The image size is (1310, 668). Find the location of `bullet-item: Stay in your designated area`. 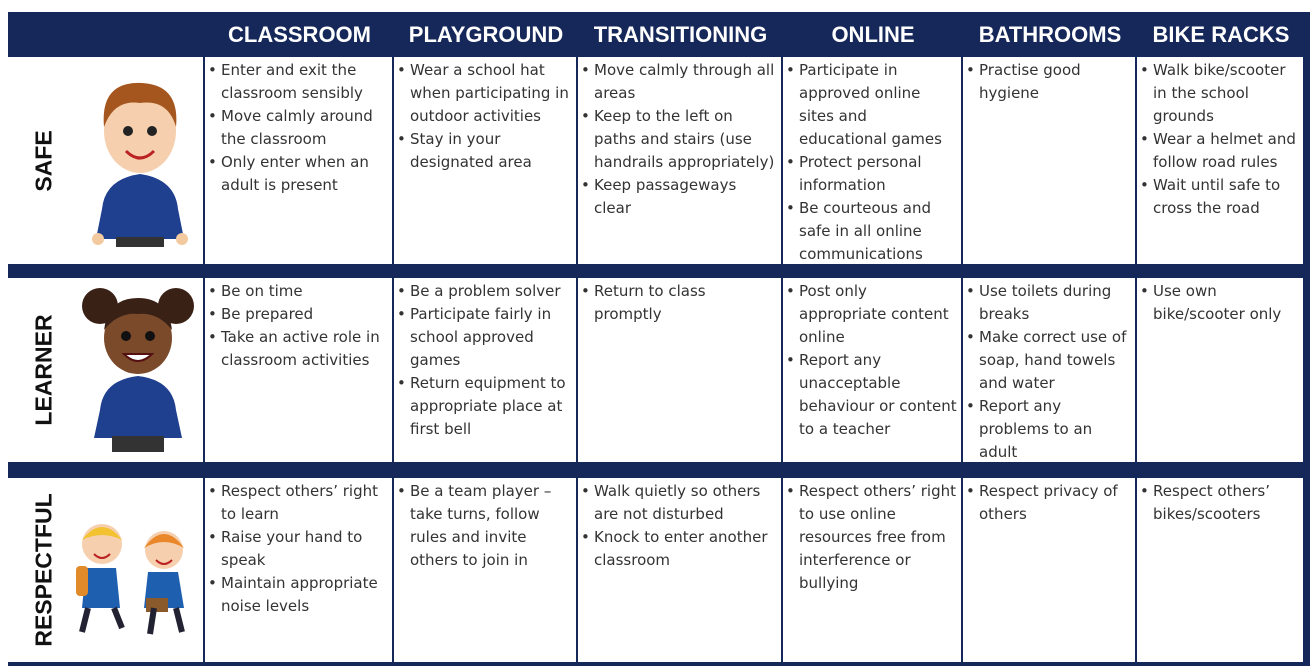

bullet-item: Stay in your designated area is located at coordinates (484, 151).